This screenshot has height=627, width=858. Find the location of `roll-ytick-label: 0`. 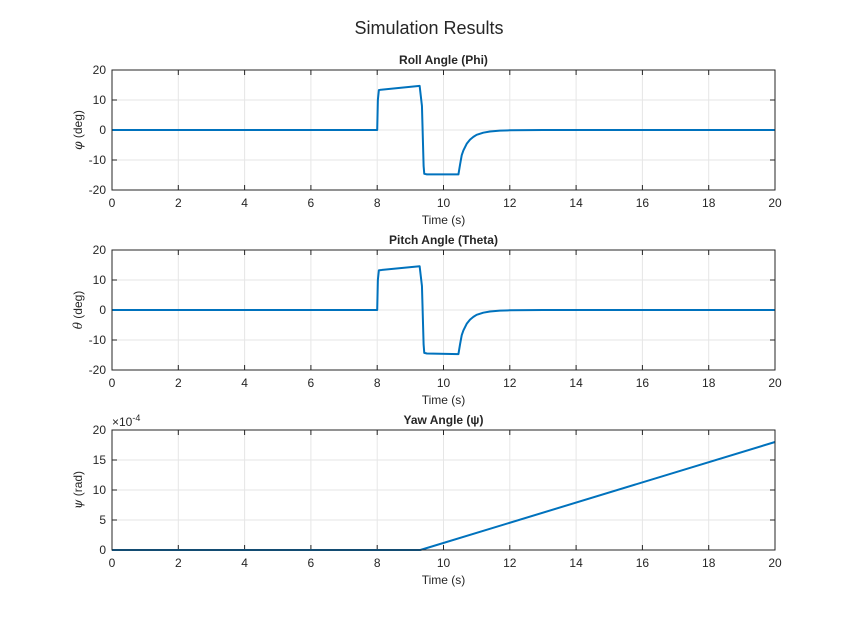

roll-ytick-label: 0 is located at coordinates (102, 130).